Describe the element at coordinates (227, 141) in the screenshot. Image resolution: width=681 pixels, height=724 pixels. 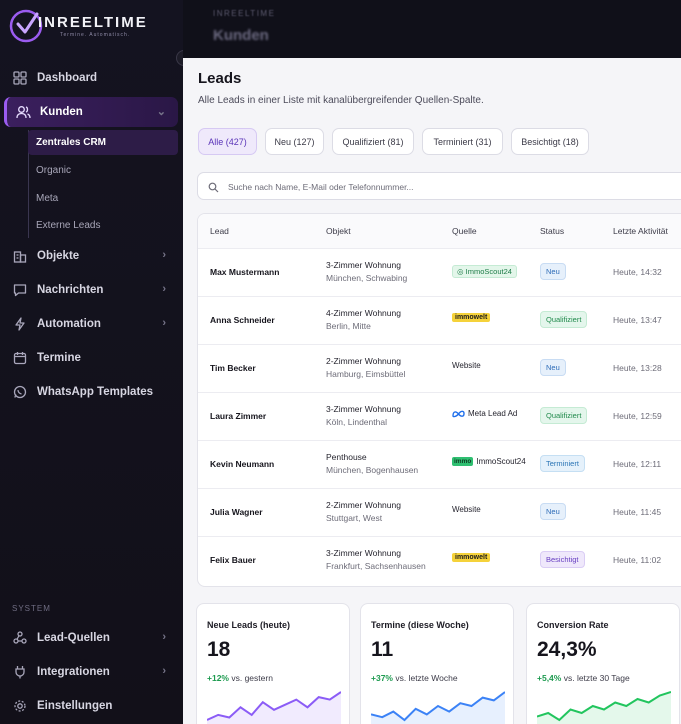
I see `tab-alle: Alle (427)` at that location.